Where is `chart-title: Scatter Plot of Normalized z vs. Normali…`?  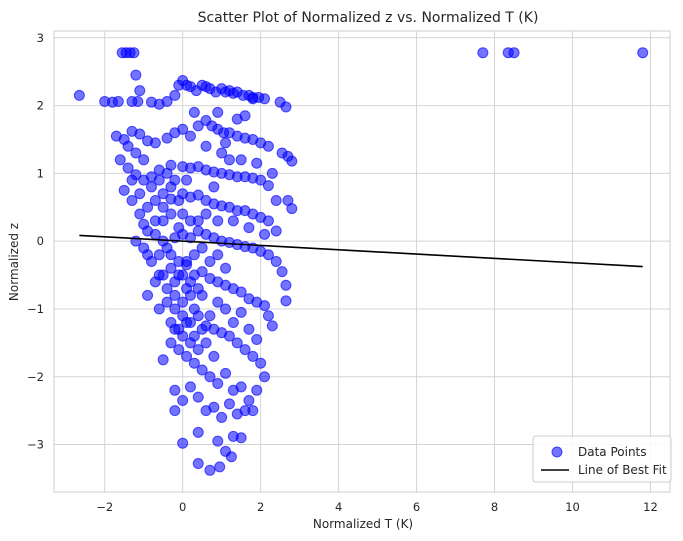 chart-title: Scatter Plot of Normalized z vs. Normali… is located at coordinates (368, 18).